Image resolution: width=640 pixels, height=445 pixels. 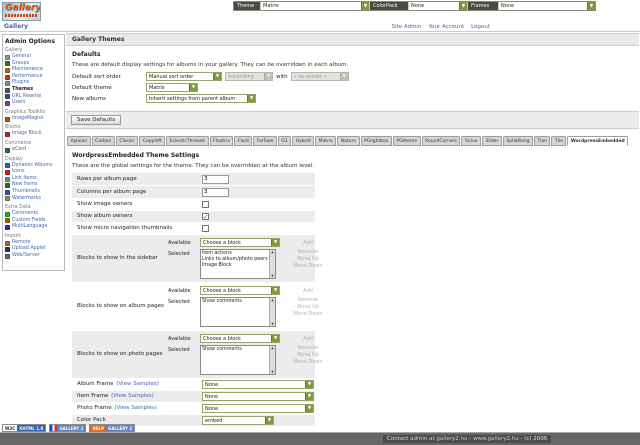 I want to click on tab-pglightbox: PGlightbox, so click(x=376, y=141).